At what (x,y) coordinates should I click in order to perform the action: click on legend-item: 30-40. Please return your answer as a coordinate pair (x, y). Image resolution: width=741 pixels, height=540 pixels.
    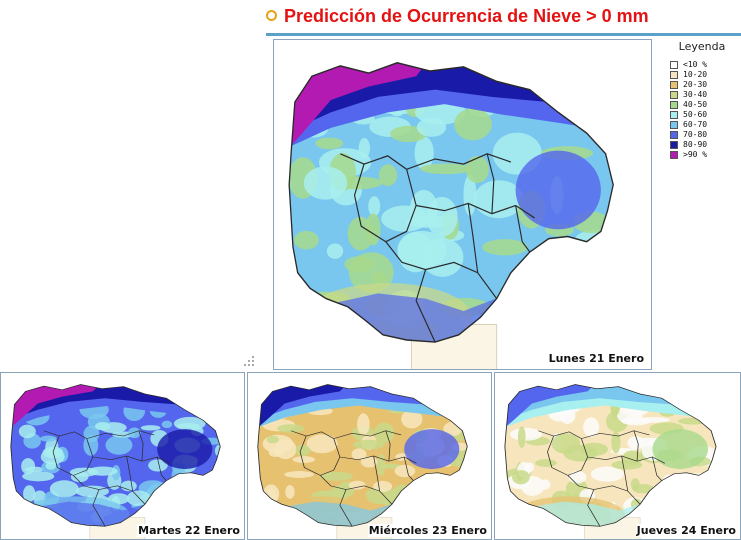
    Looking at the image, I should click on (705, 95).